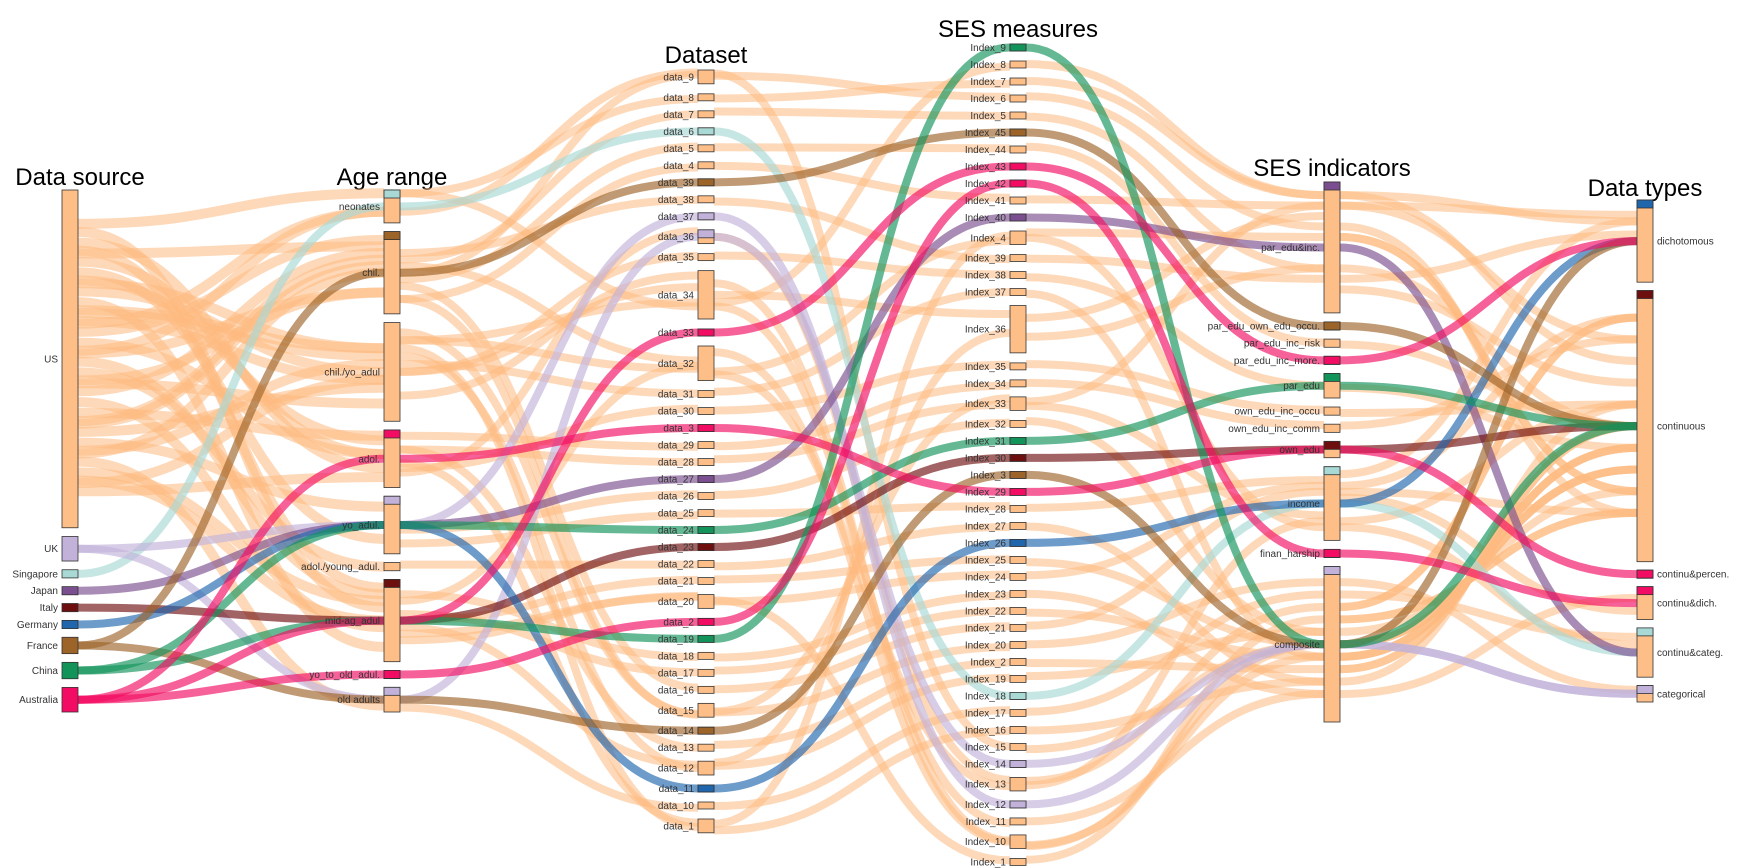 Image resolution: width=1752 pixels, height=868 pixels. Describe the element at coordinates (986, 167) in the screenshot. I see `node-label-index-43: Index_43` at that location.